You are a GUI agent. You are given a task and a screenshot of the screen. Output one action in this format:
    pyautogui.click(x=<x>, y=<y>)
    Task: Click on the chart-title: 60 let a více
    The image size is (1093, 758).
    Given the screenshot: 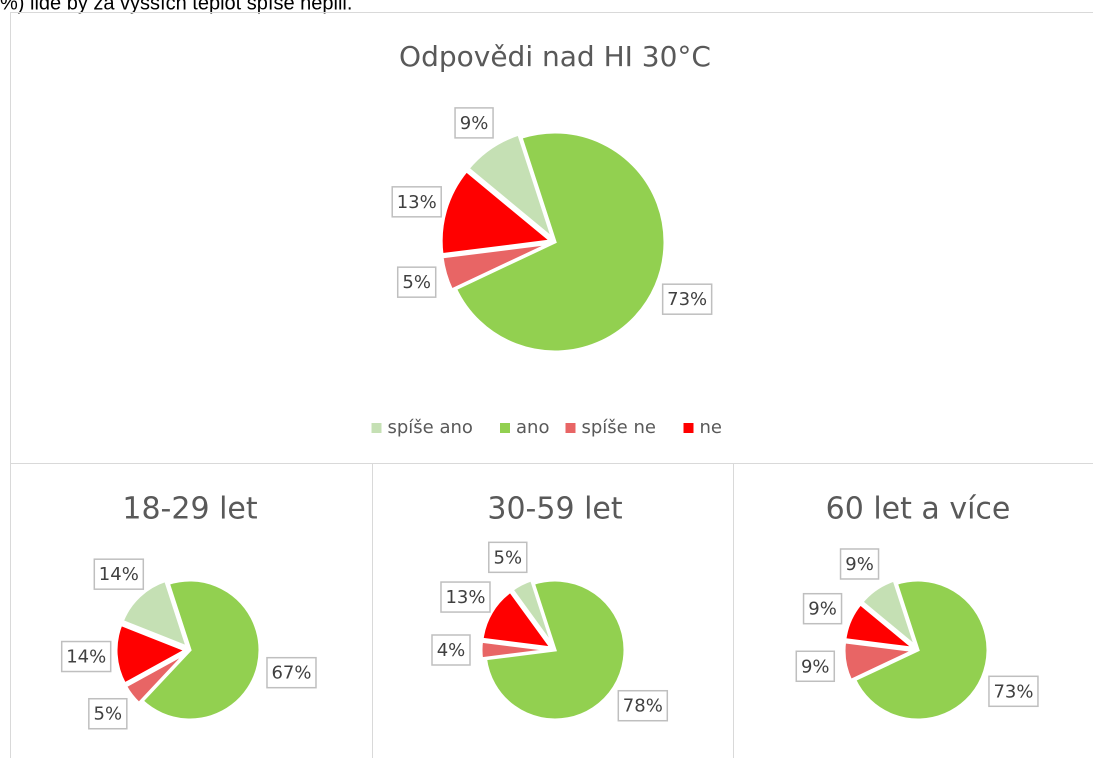 What is the action you would take?
    pyautogui.click(x=918, y=509)
    